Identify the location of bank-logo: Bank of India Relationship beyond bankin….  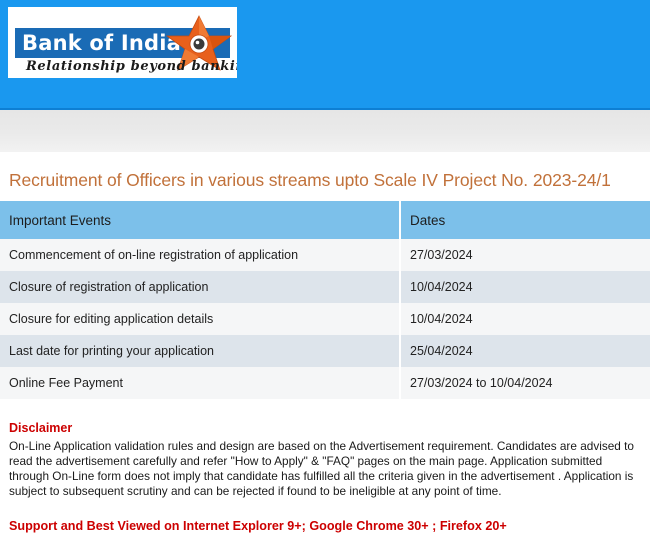
(122, 42).